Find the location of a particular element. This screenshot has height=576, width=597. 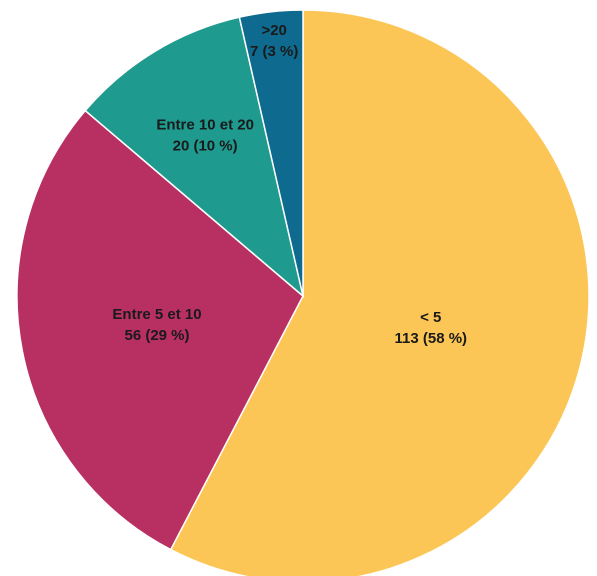

slice-label-3: Entre 10 et 20 is located at coordinates (205, 124).